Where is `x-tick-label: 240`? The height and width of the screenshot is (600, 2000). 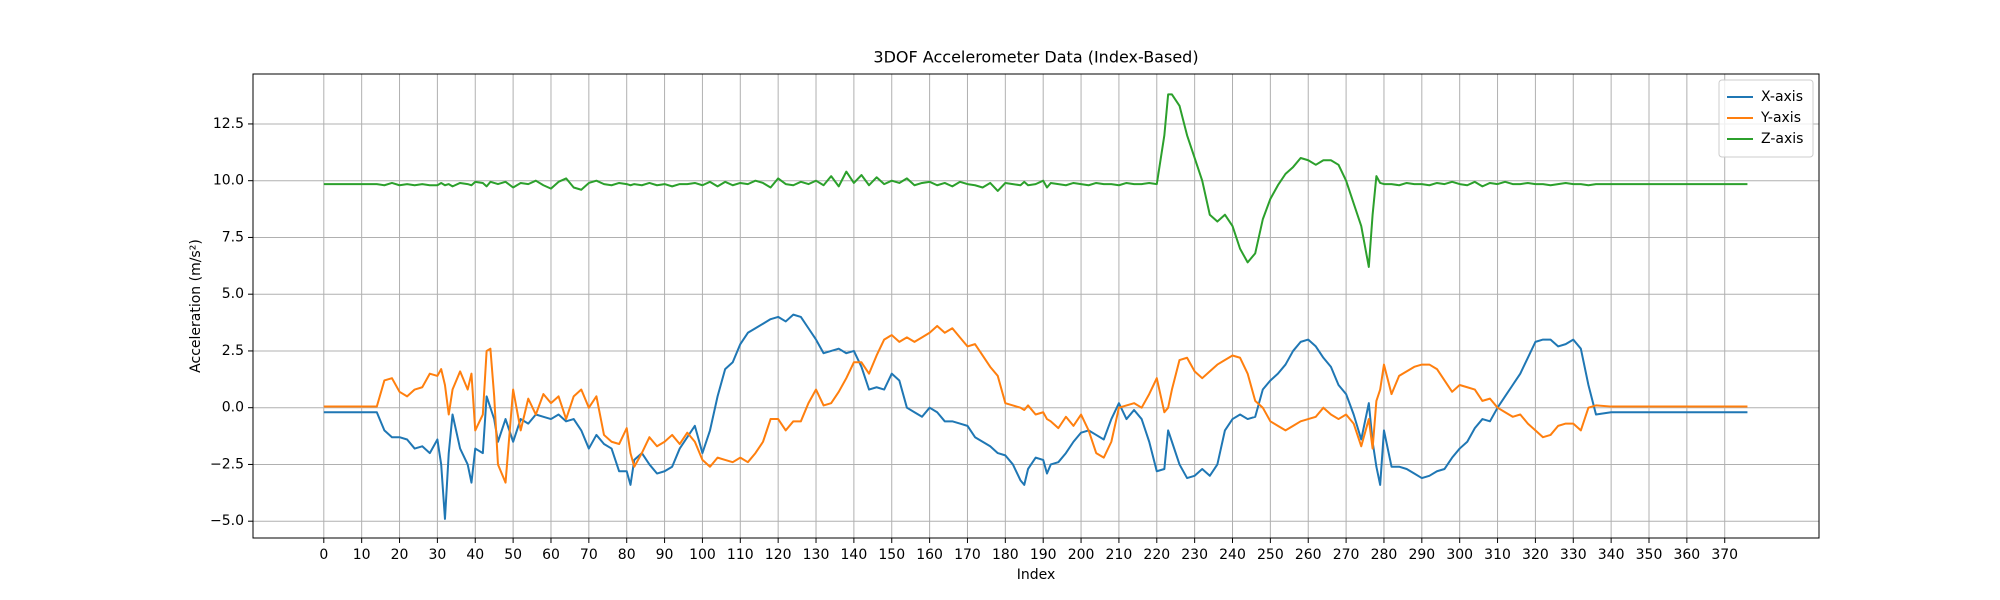
x-tick-label: 240 is located at coordinates (1232, 555).